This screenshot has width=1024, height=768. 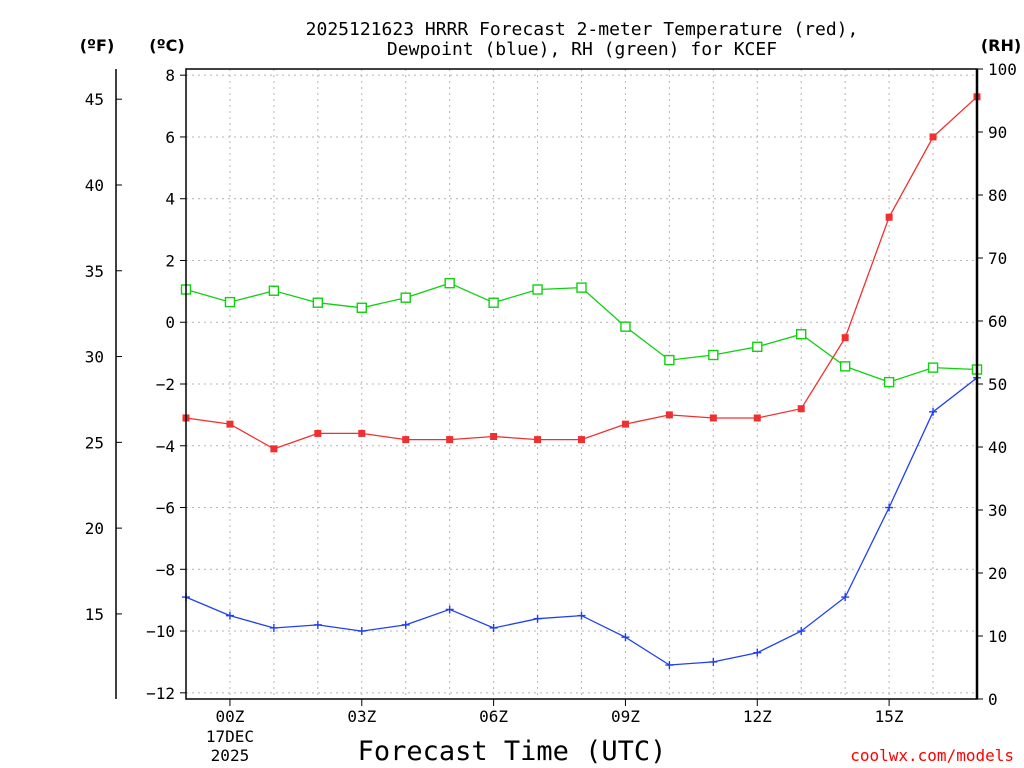 I want to click on c-axis-tick-label: −6, so click(x=165, y=508).